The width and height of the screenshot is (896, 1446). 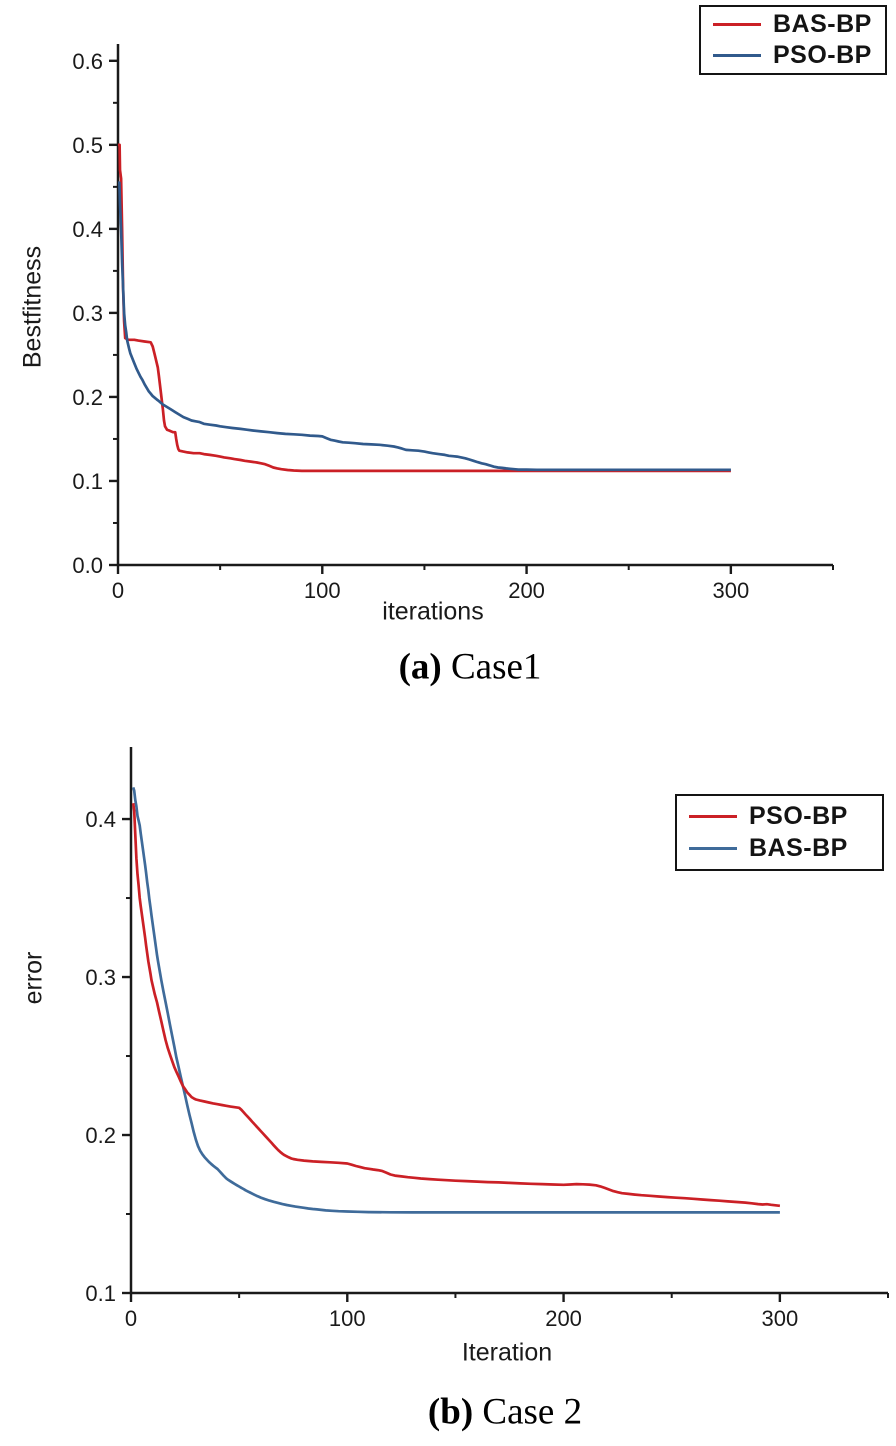 I want to click on case2-x-tick-label: 100, so click(x=347, y=1318).